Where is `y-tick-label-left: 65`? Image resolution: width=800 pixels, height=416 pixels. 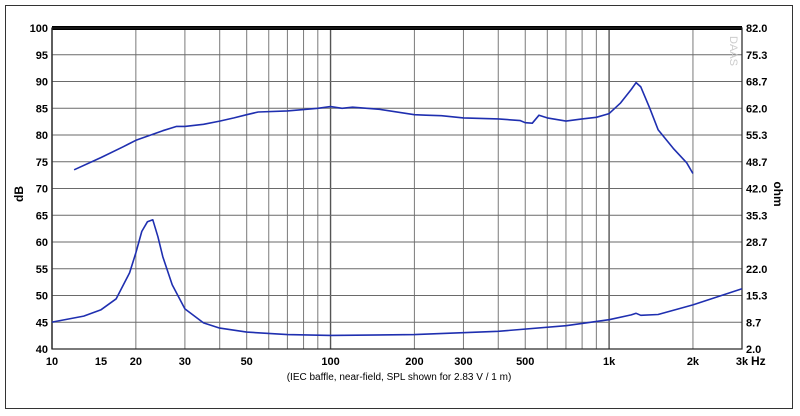
y-tick-label-left: 65 is located at coordinates (42, 216).